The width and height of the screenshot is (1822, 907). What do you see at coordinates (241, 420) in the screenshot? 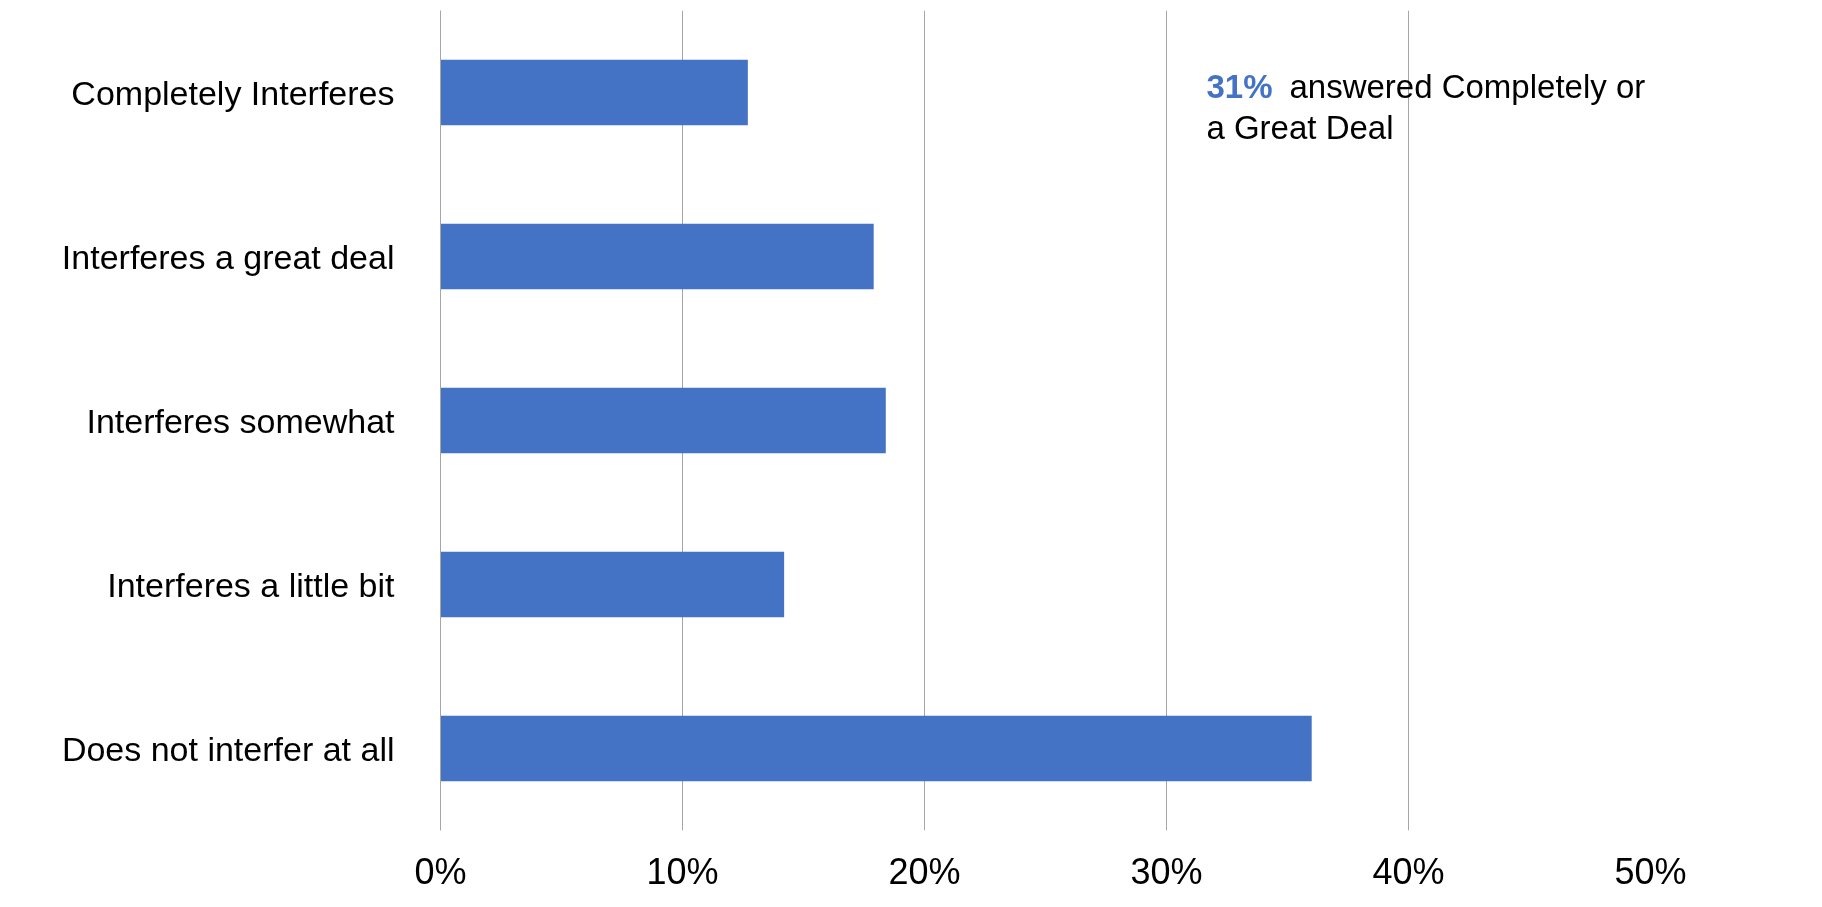
I see `y-tick-label: Interferes somewhat` at bounding box center [241, 420].